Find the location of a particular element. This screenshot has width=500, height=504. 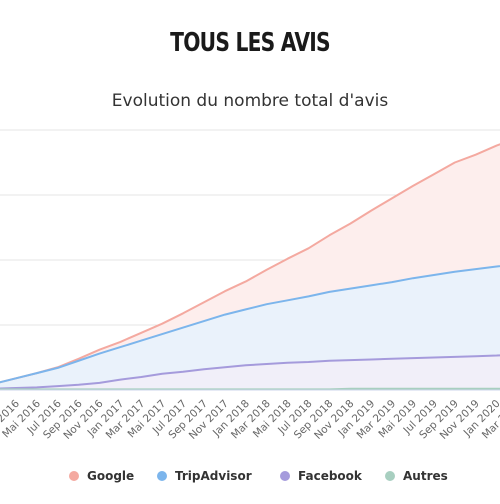

legend-item-autres: Autres is located at coordinates (416, 476).